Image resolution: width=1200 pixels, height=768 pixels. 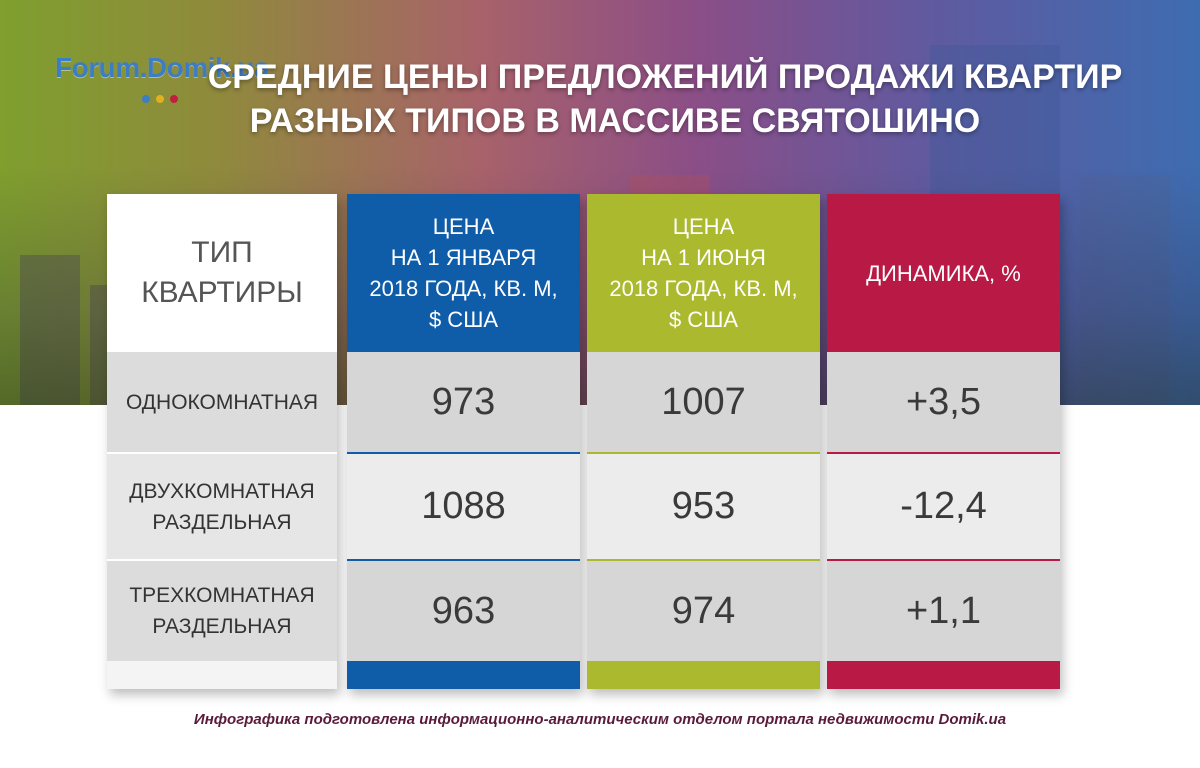 What do you see at coordinates (463, 273) in the screenshot?
I see `header-price-january: ЦЕНА НА 1 ЯНВАРЯ 2018 ГОДА, КВ. М, $ США` at bounding box center [463, 273].